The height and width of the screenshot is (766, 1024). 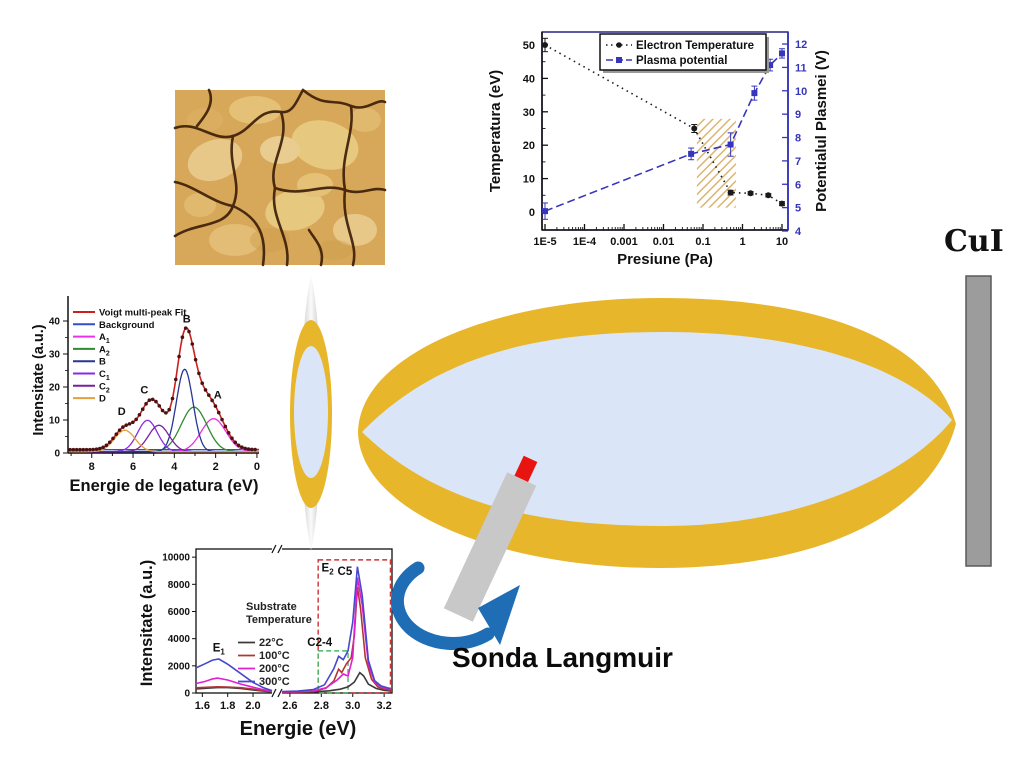 I want to click on plasma-plume-small, so click(x=311, y=413).